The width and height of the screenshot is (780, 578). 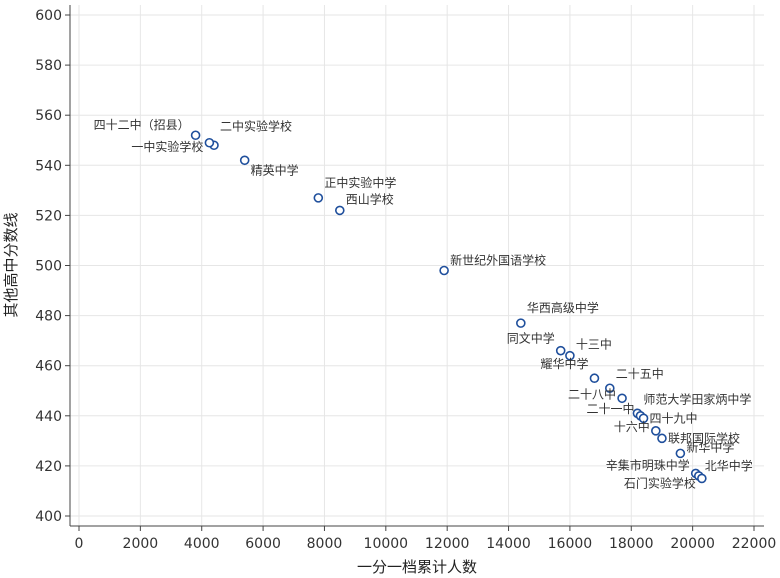 What do you see at coordinates (48, 517) in the screenshot?
I see `y-tick-label: 400` at bounding box center [48, 517].